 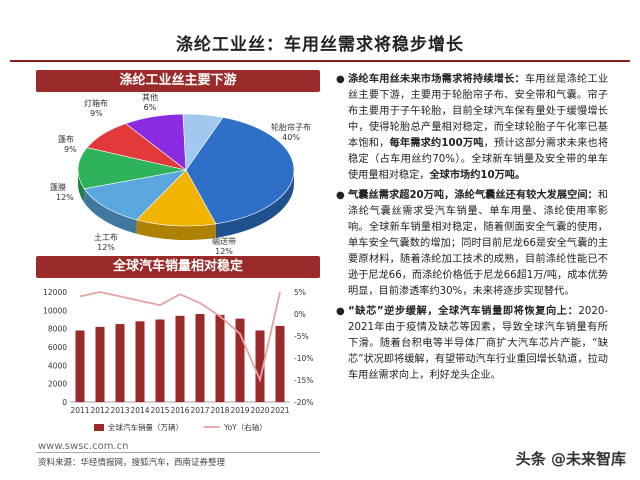 I want to click on pie-slice-label: 土工布, so click(x=106, y=237).